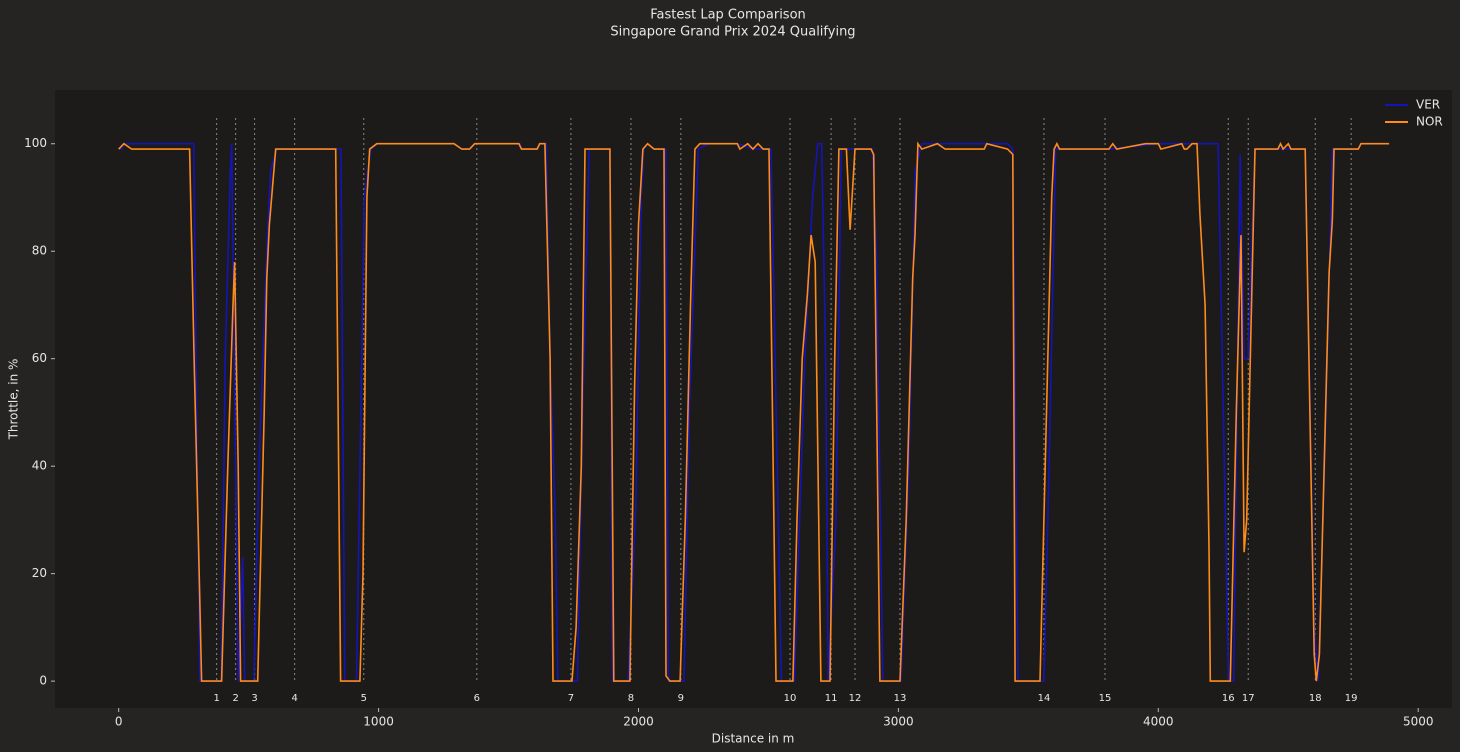  I want to click on y-tick-label: 0, so click(43, 681).